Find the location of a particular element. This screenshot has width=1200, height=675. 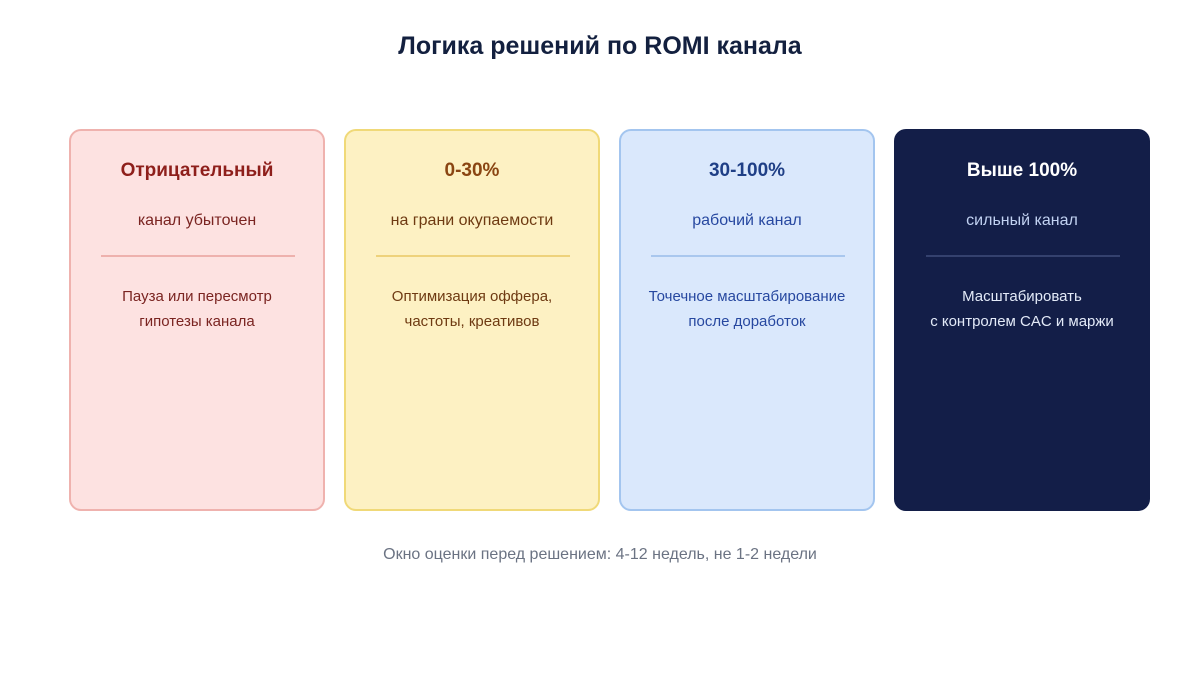

card-action: Масштабировать с контролем CAC и маржи is located at coordinates (1022, 309).